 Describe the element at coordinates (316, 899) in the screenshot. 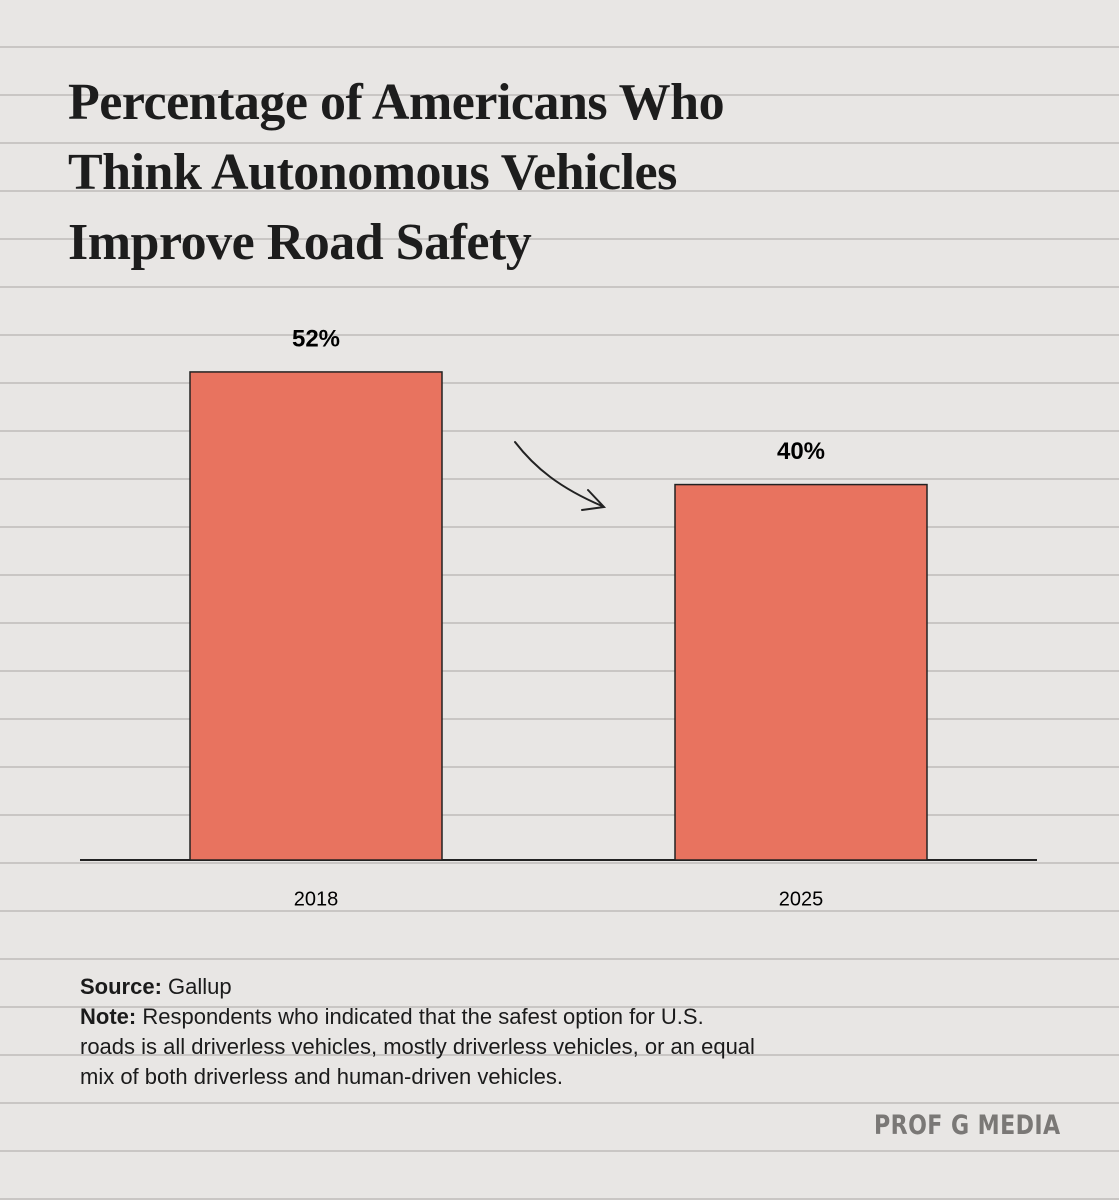

I see `x-tick-label: 2018` at that location.